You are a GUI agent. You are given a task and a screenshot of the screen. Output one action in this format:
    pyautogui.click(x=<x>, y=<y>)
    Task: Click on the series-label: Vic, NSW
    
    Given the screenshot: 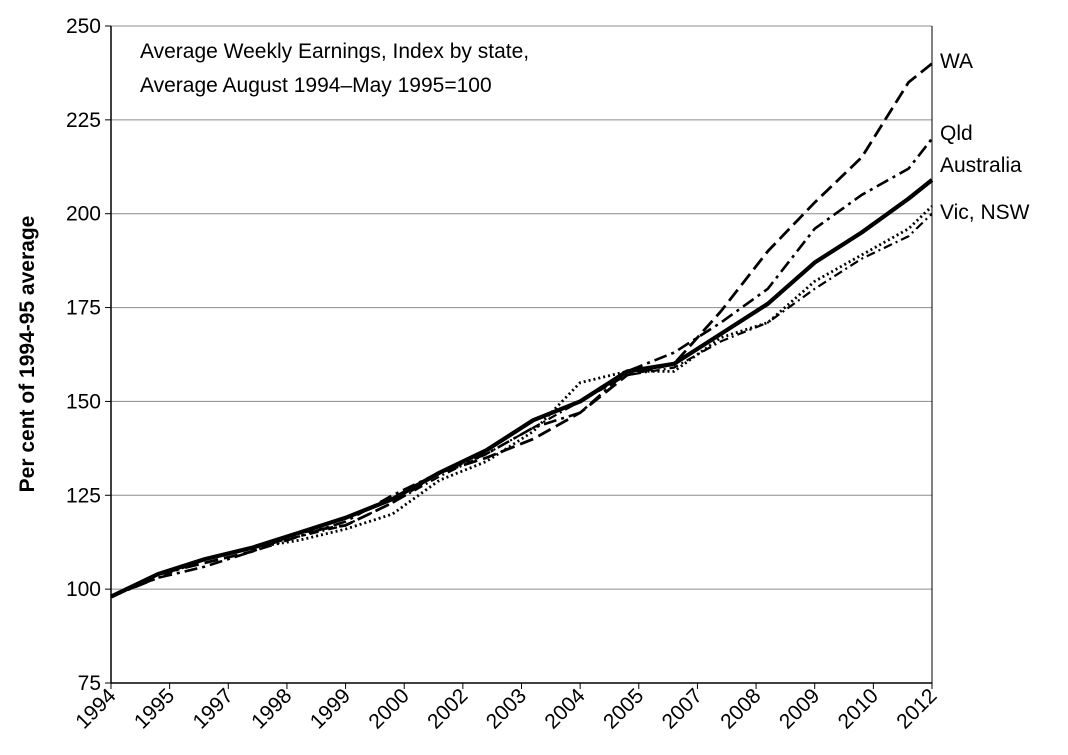 What is the action you would take?
    pyautogui.click(x=985, y=212)
    